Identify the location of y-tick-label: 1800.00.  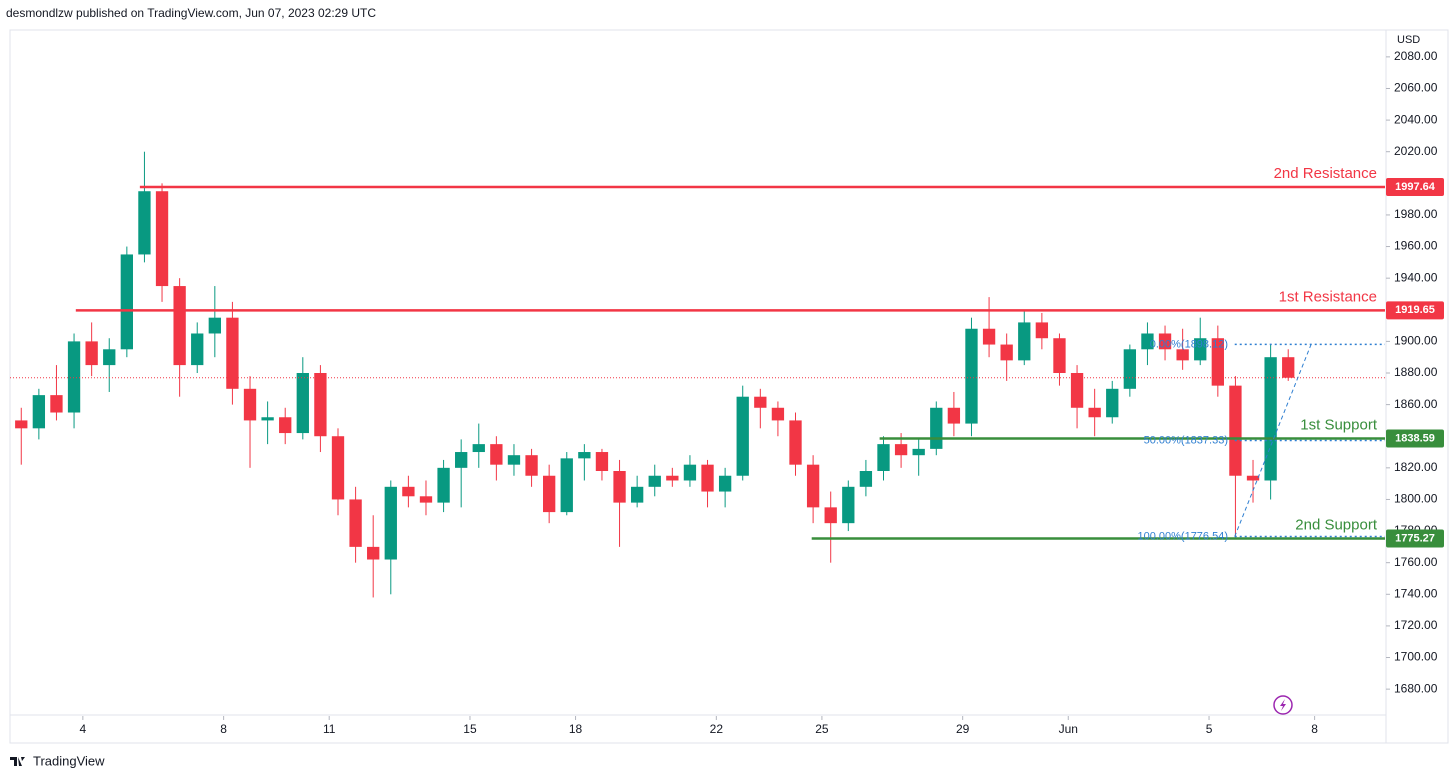
(1416, 499).